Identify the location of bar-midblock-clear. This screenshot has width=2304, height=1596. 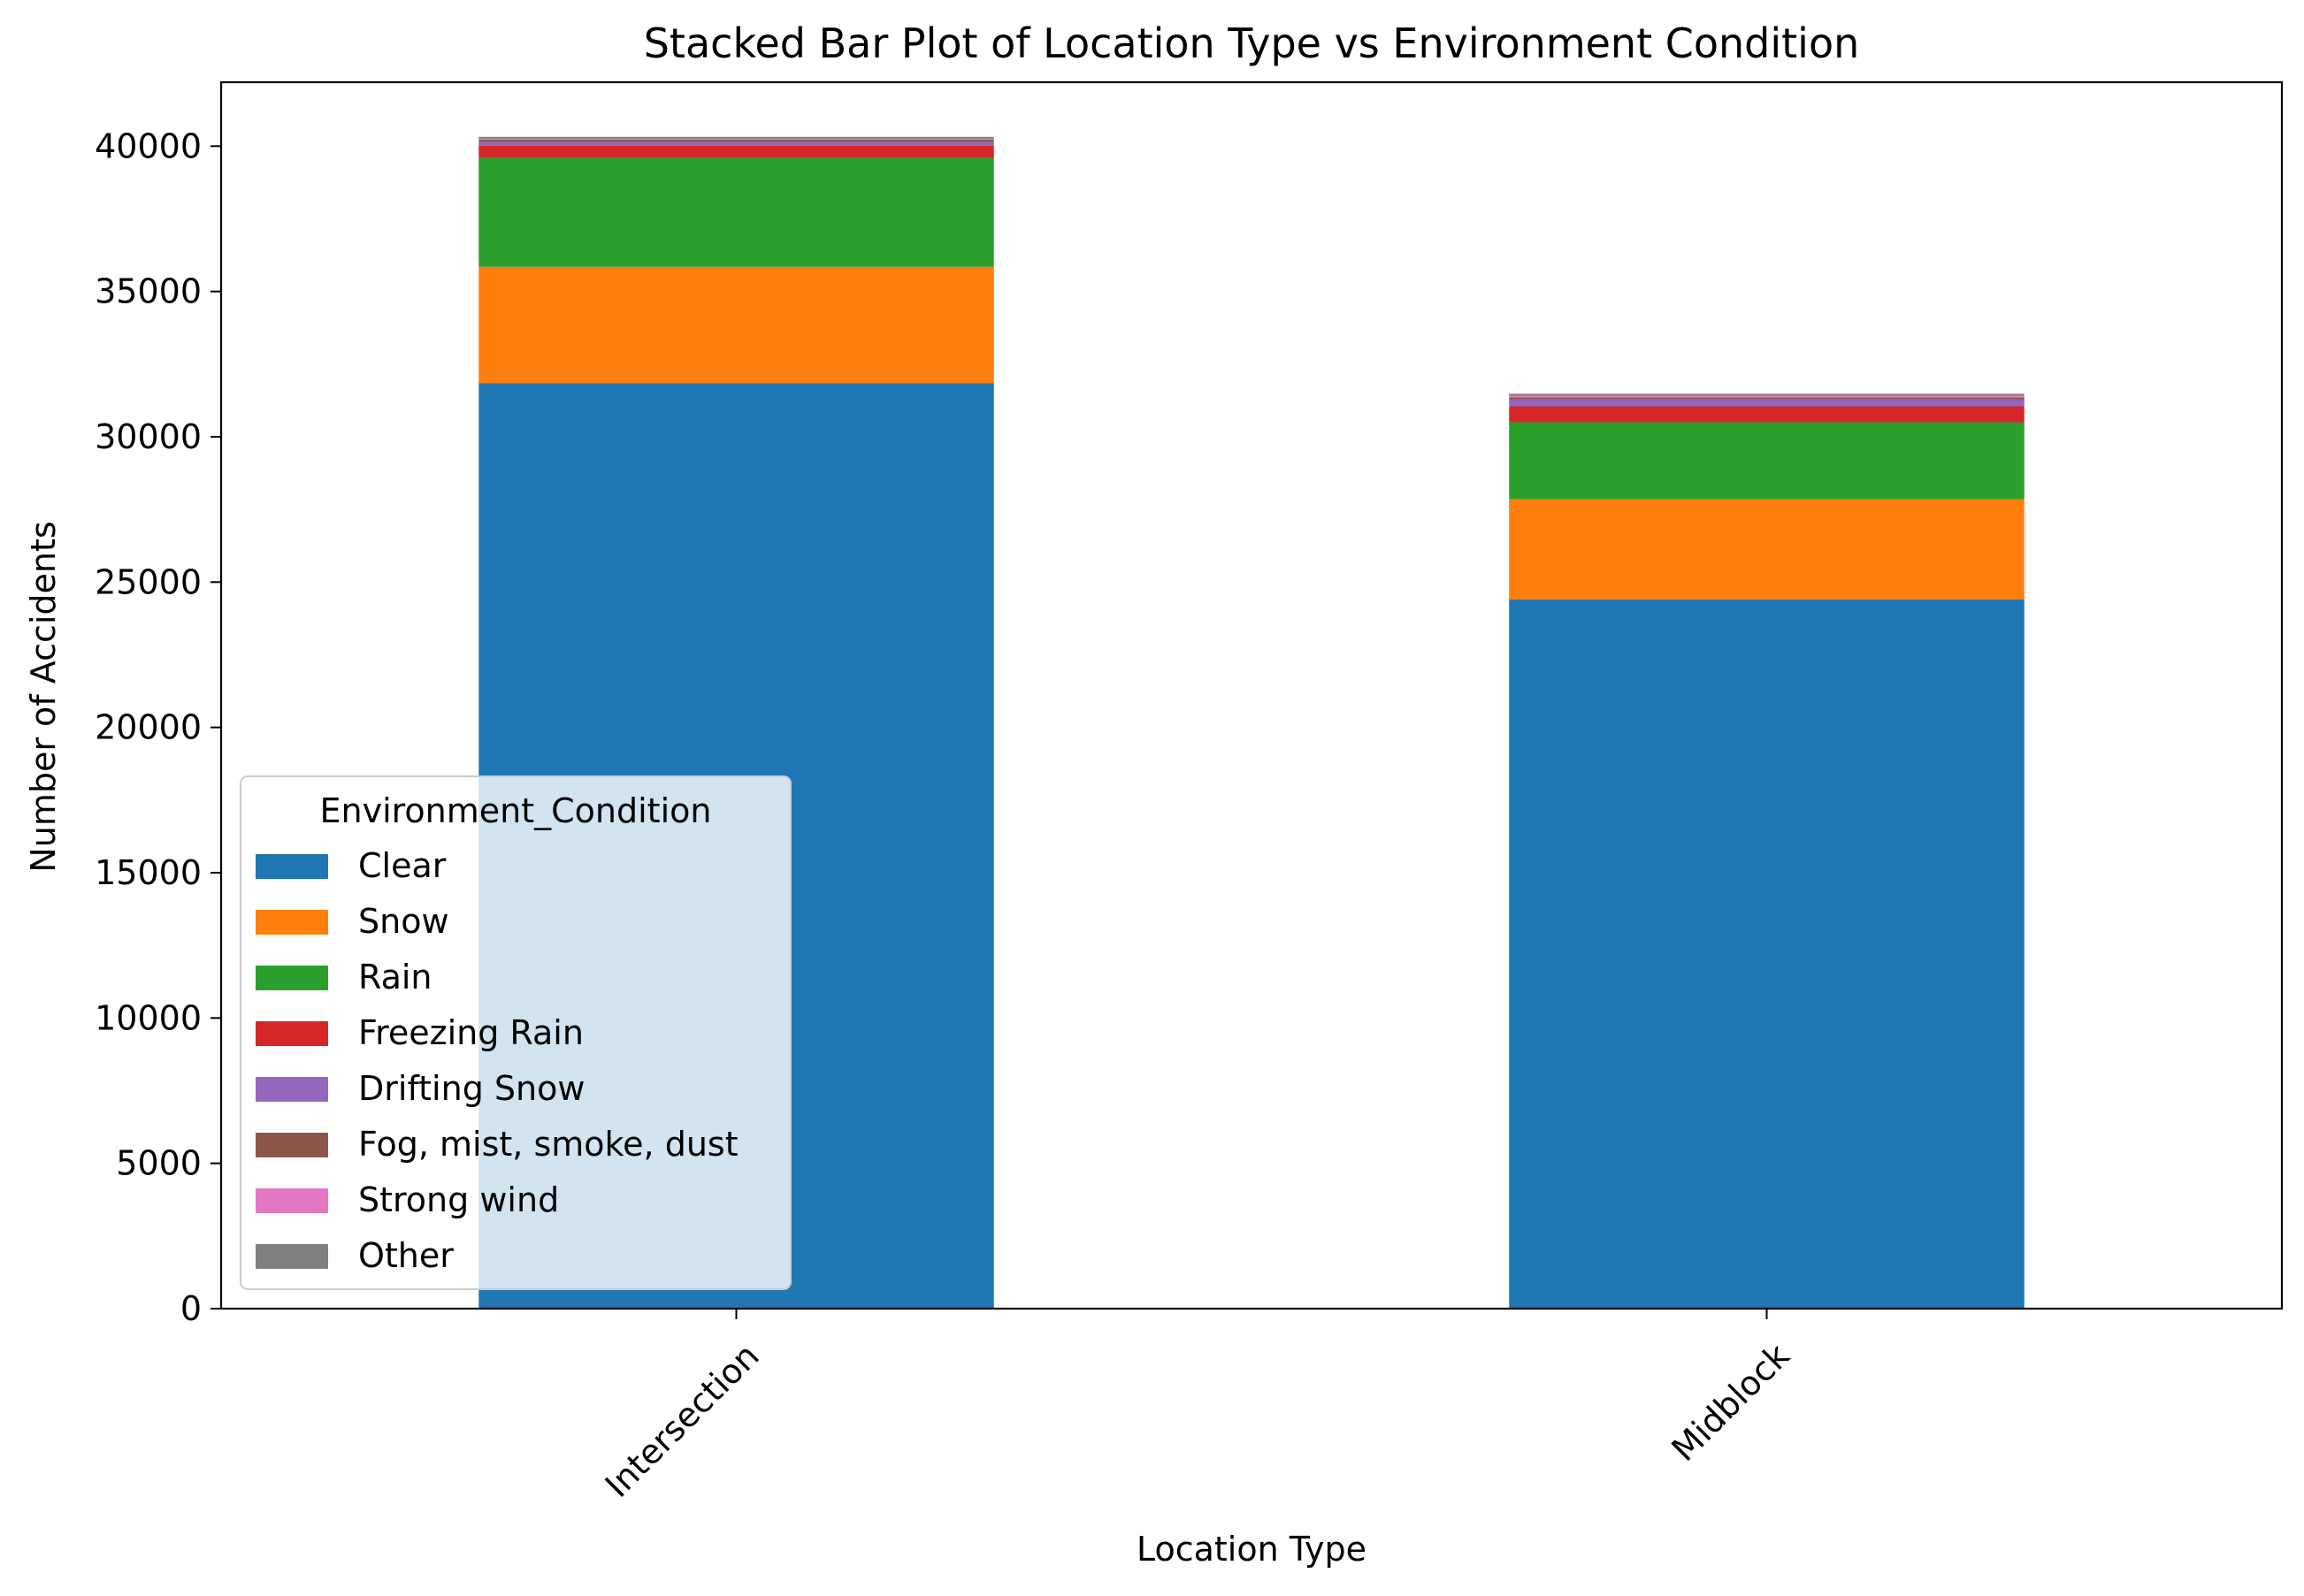
(1767, 954).